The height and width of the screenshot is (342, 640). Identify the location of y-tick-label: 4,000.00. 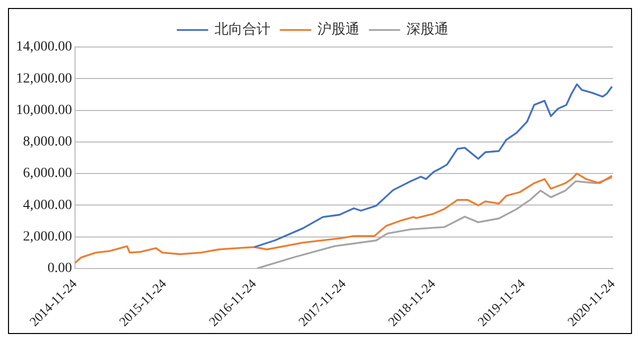
(47, 205).